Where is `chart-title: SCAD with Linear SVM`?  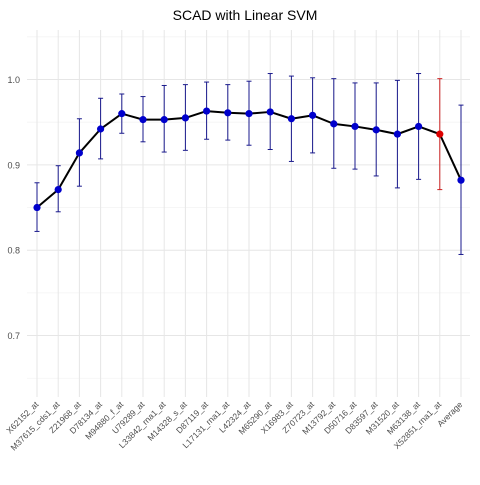 chart-title: SCAD with Linear SVM is located at coordinates (245, 15).